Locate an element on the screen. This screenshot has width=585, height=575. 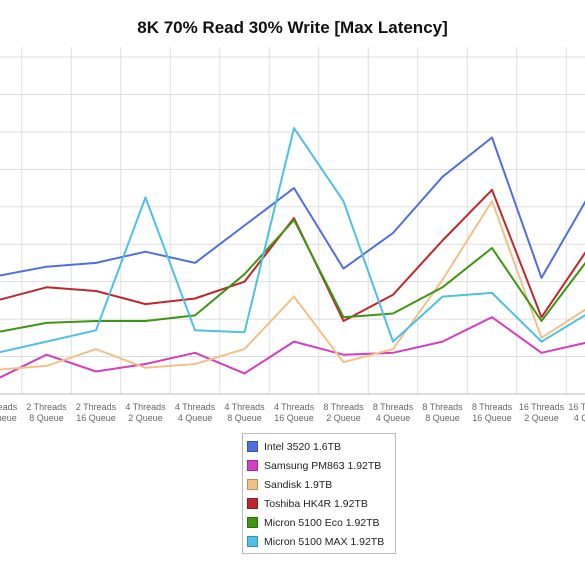
legend-label: Samsung PM863 1.92TB is located at coordinates (323, 465).